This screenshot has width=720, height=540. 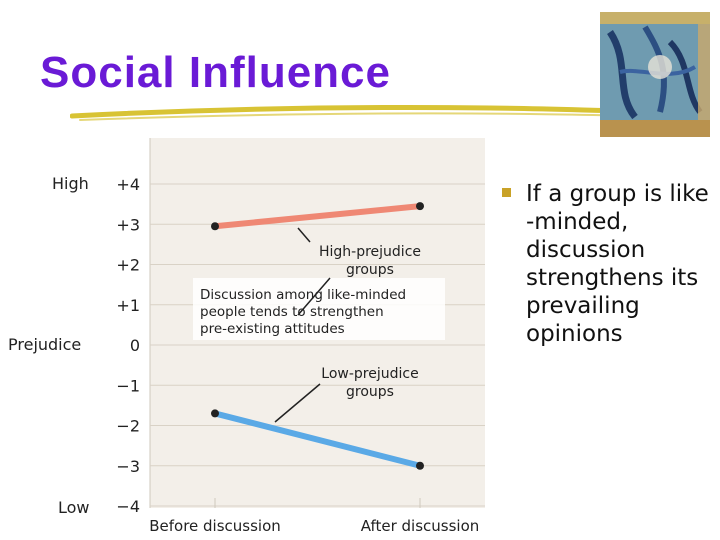 What do you see at coordinates (74, 507) in the screenshot?
I see `y-end-label-low: Low` at bounding box center [74, 507].